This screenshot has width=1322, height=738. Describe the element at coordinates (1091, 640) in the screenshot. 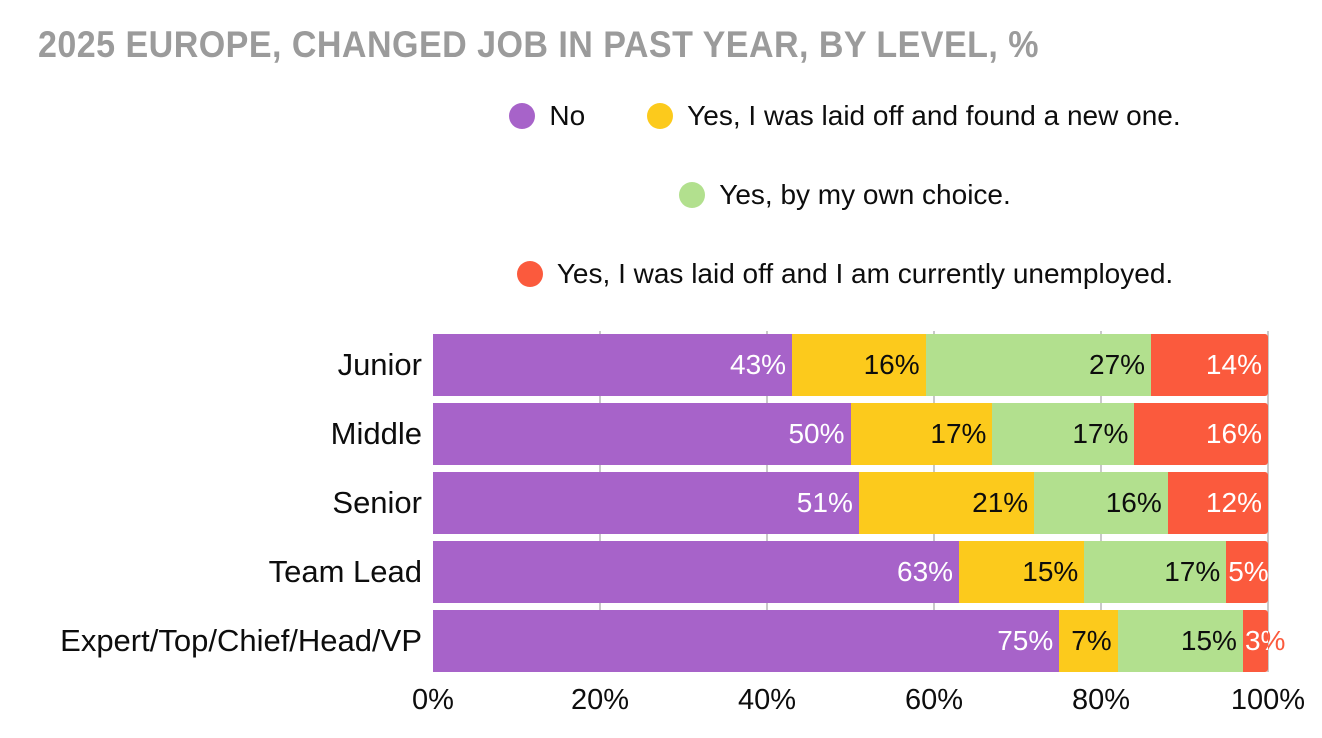

I see `bar-segment-label: 7%` at that location.